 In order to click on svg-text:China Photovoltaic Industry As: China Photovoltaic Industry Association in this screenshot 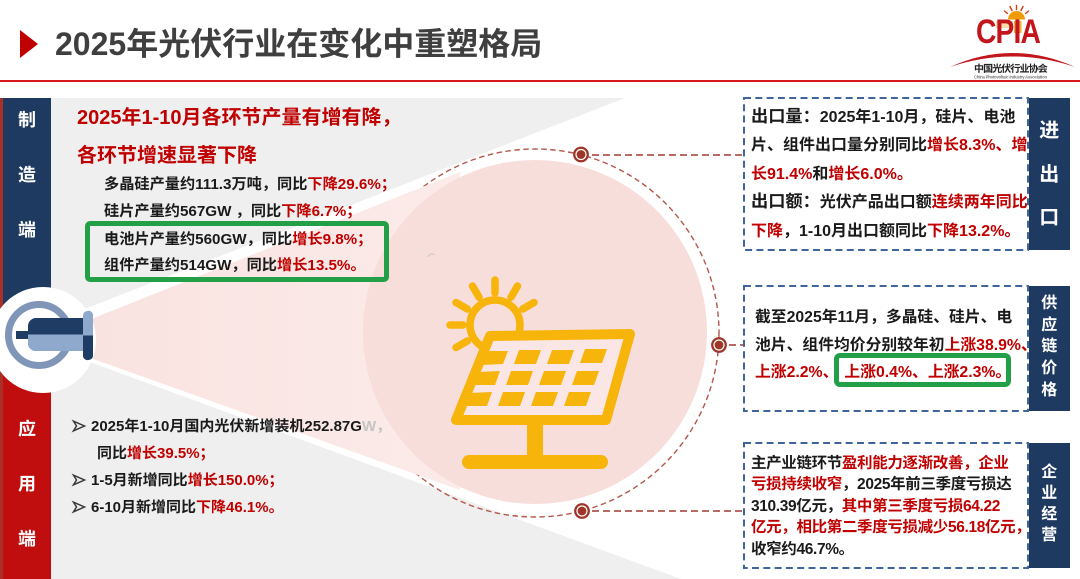, I will do `click(1010, 76)`.